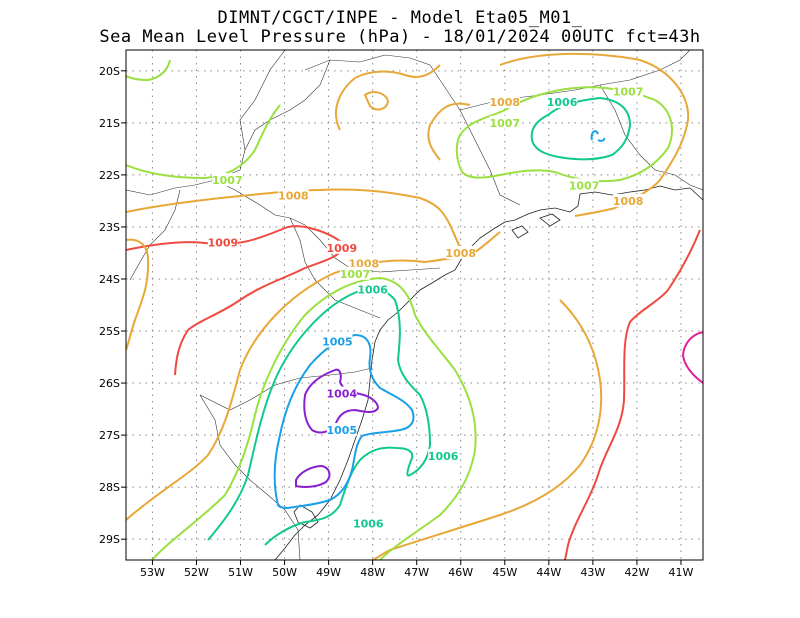  Describe the element at coordinates (109, 175) in the screenshot. I see `y-tick-label: 22S` at that location.